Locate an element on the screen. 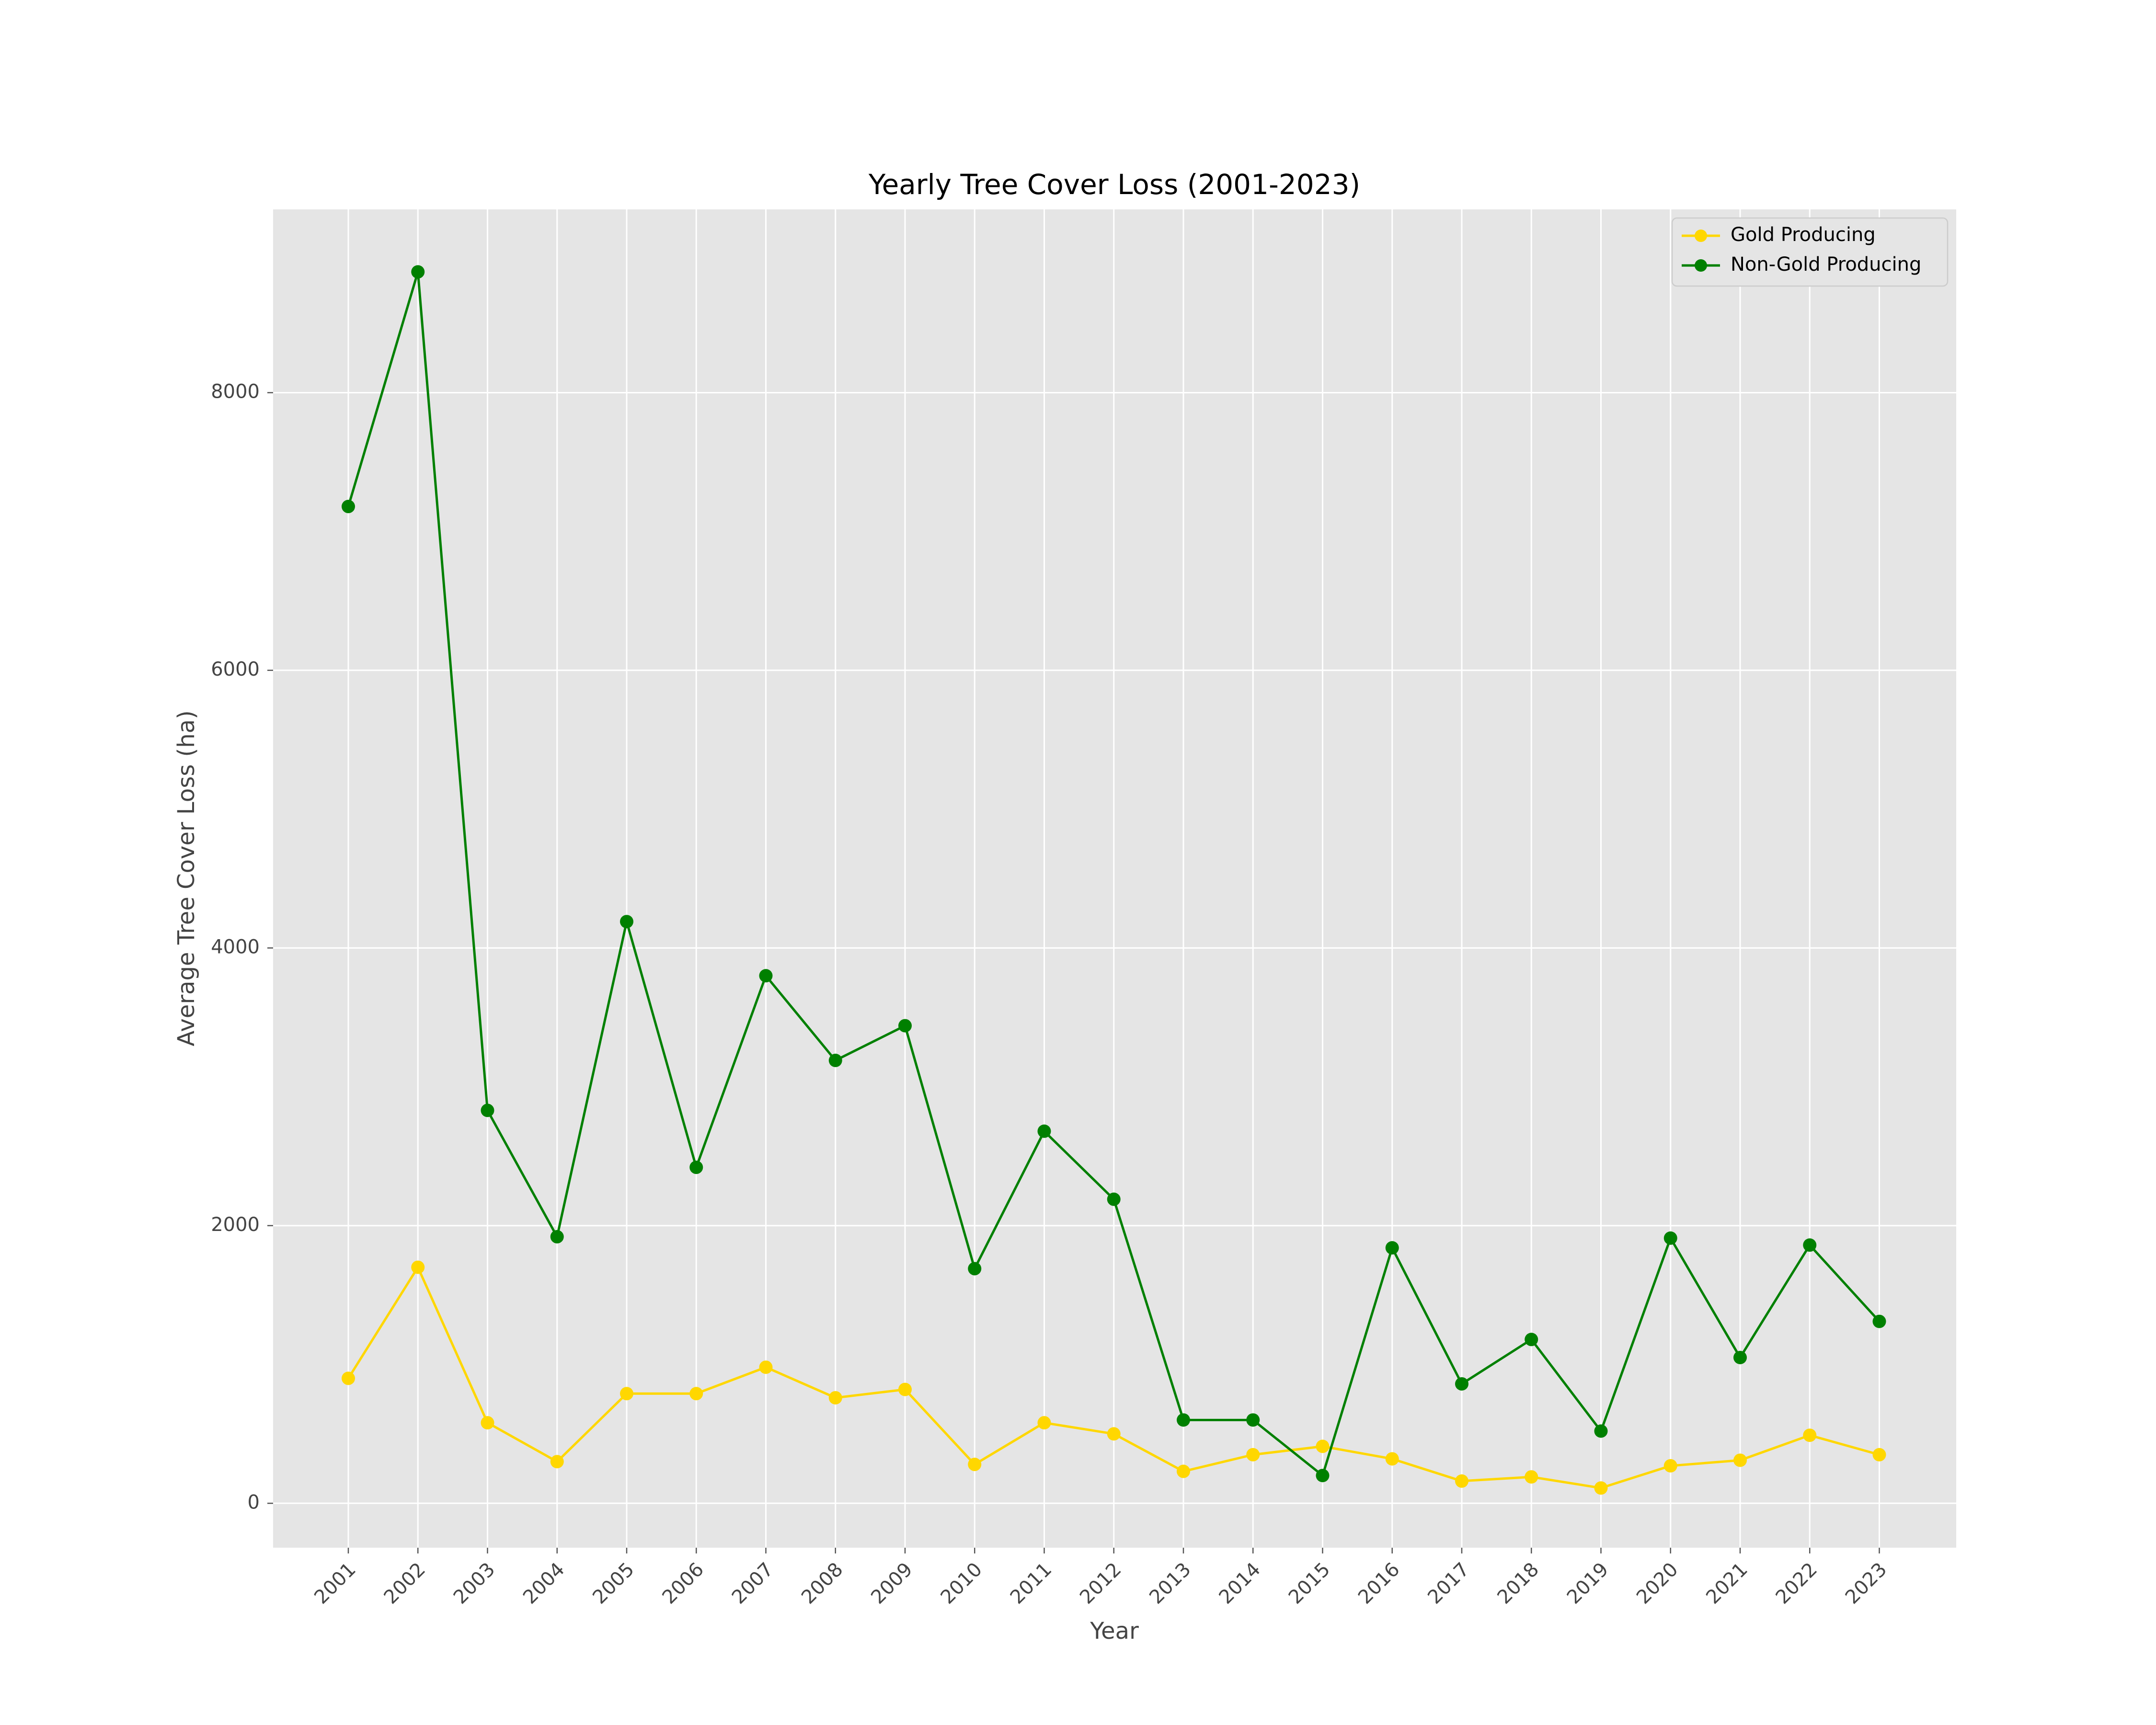 This screenshot has width=2156, height=1725. x-tick-label: 2011 is located at coordinates (1031, 1583).